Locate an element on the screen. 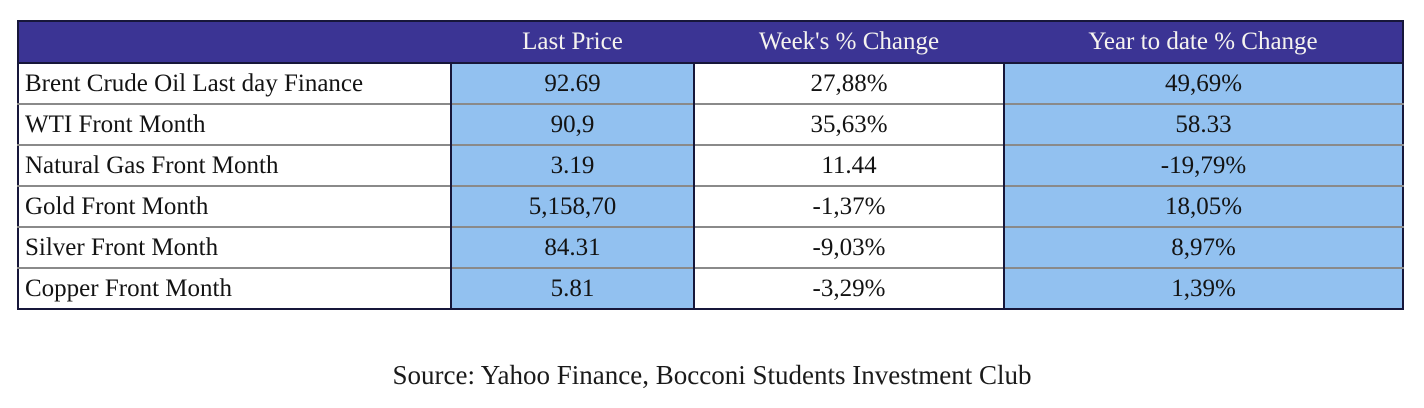 The image size is (1424, 408). cell-last-price: 90,9 is located at coordinates (572, 124).